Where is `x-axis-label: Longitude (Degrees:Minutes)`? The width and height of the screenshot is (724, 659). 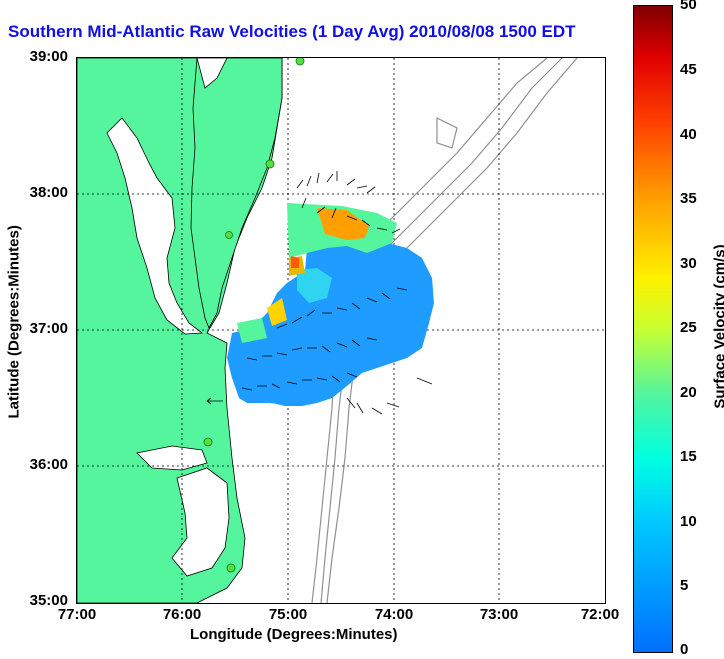 x-axis-label: Longitude (Degrees:Minutes) is located at coordinates (294, 634).